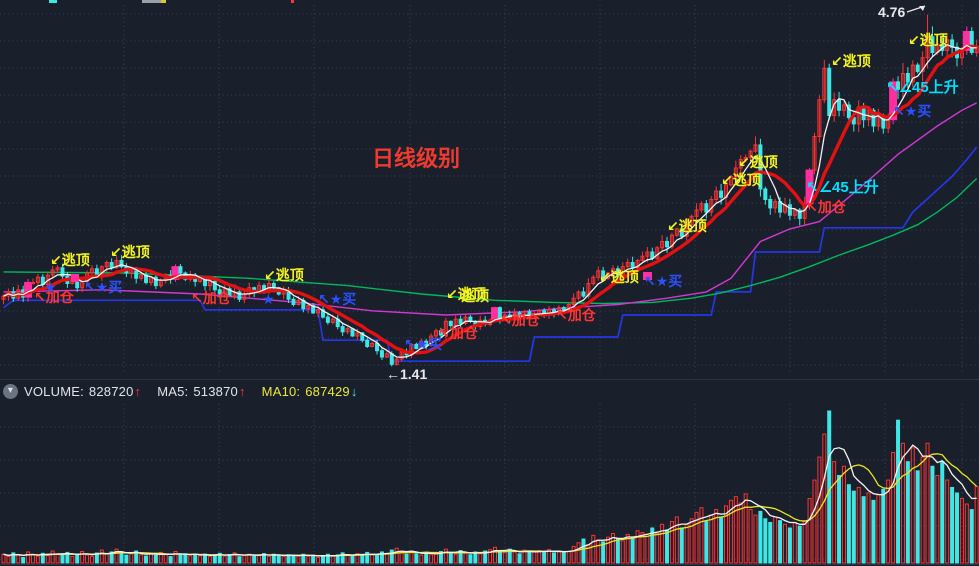  What do you see at coordinates (416, 158) in the screenshot?
I see `chart-annotation-title: 日线级别` at bounding box center [416, 158].